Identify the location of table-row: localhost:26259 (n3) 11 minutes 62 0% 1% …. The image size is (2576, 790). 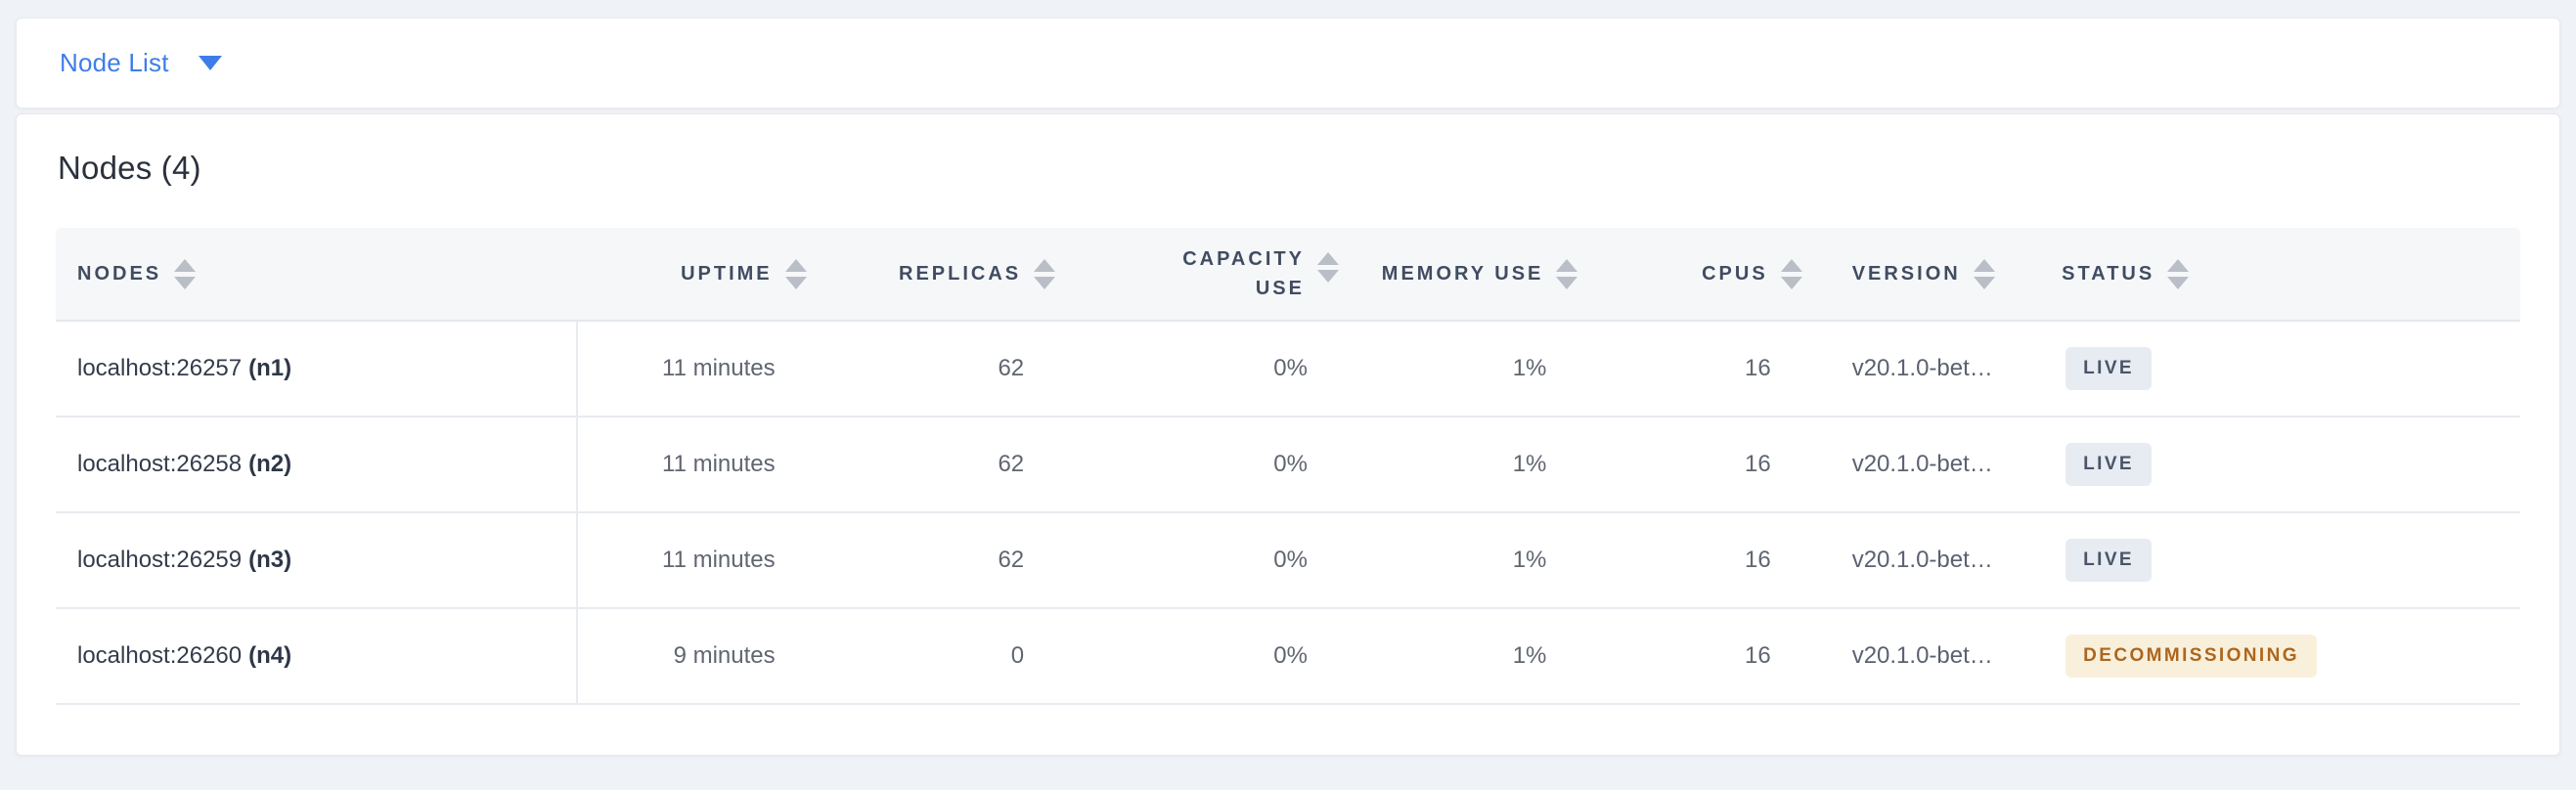
(1288, 561).